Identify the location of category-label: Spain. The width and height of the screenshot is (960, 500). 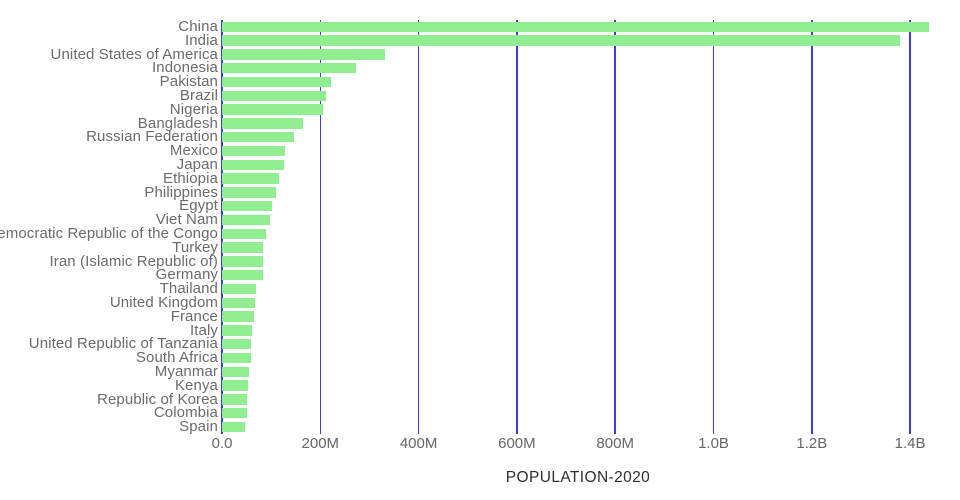
(198, 427).